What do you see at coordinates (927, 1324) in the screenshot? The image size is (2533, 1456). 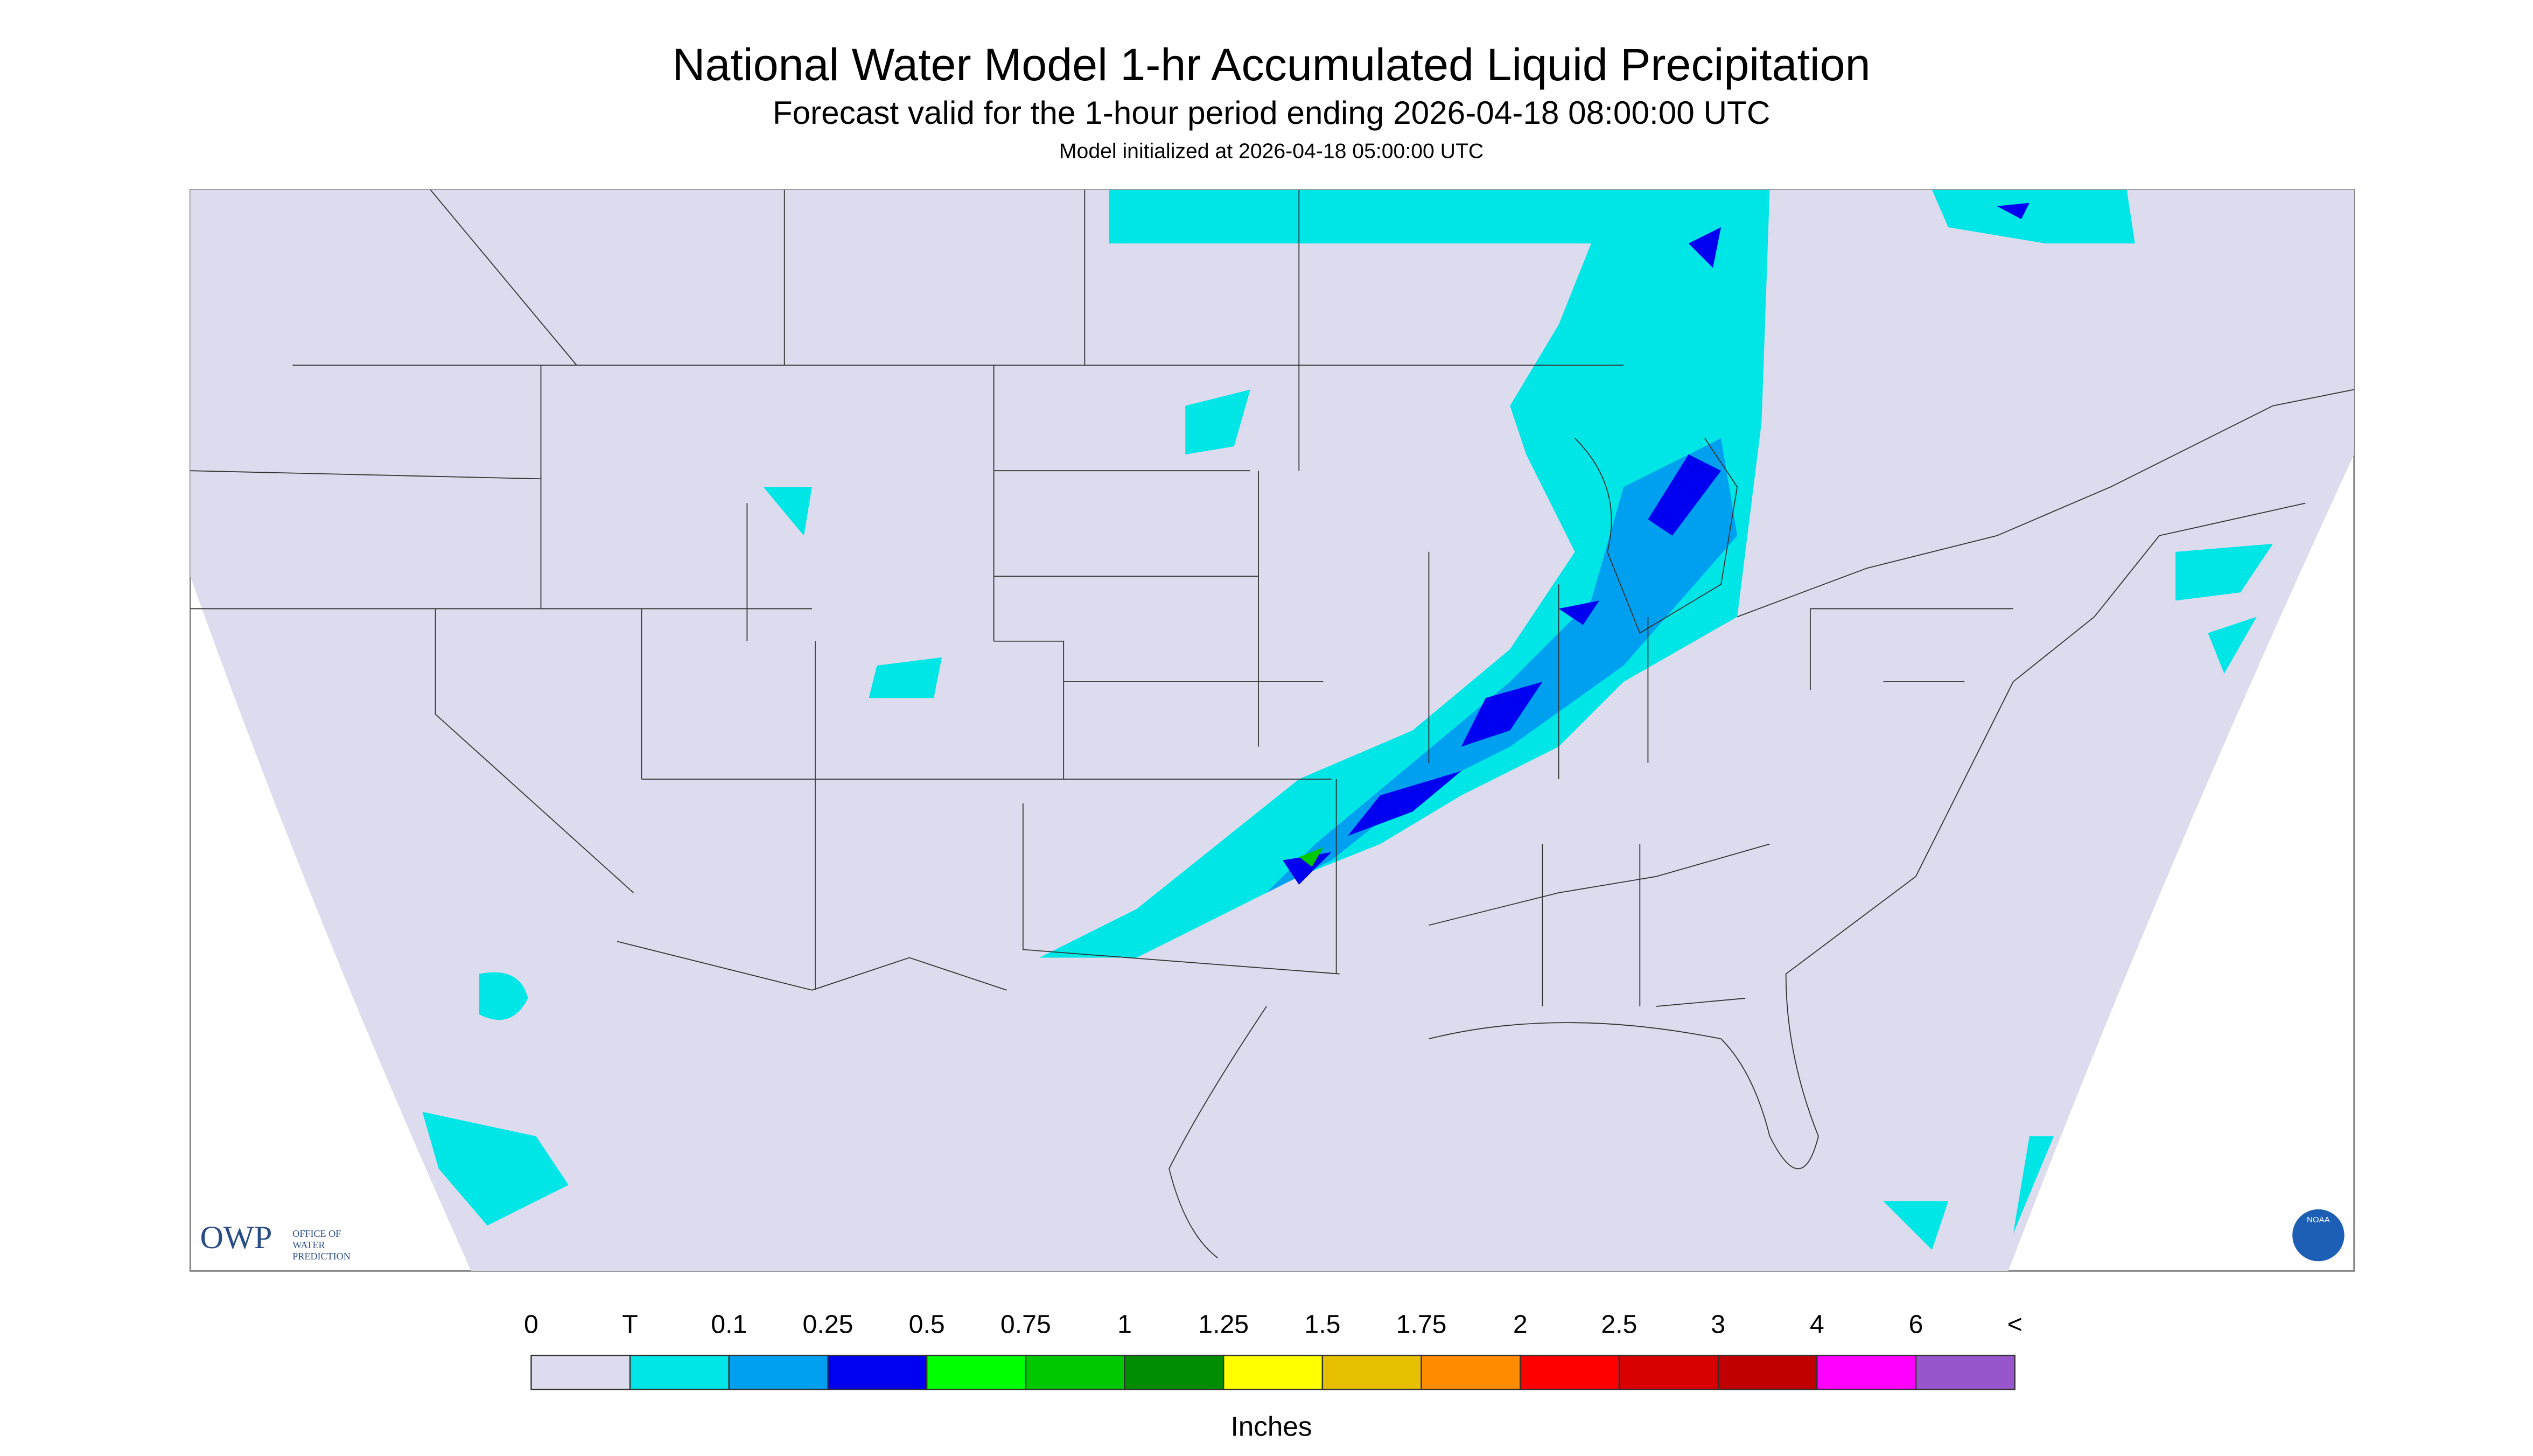 I see `legend-label: 0.5` at bounding box center [927, 1324].